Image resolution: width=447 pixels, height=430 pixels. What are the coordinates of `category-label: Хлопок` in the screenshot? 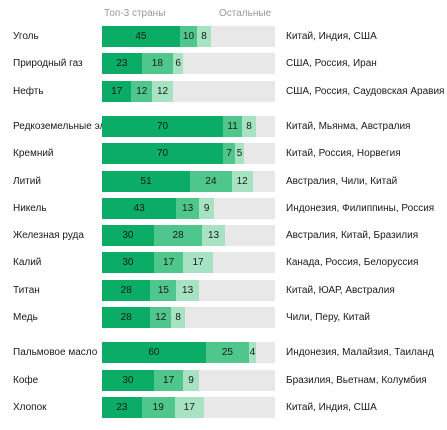 It's located at (30, 407).